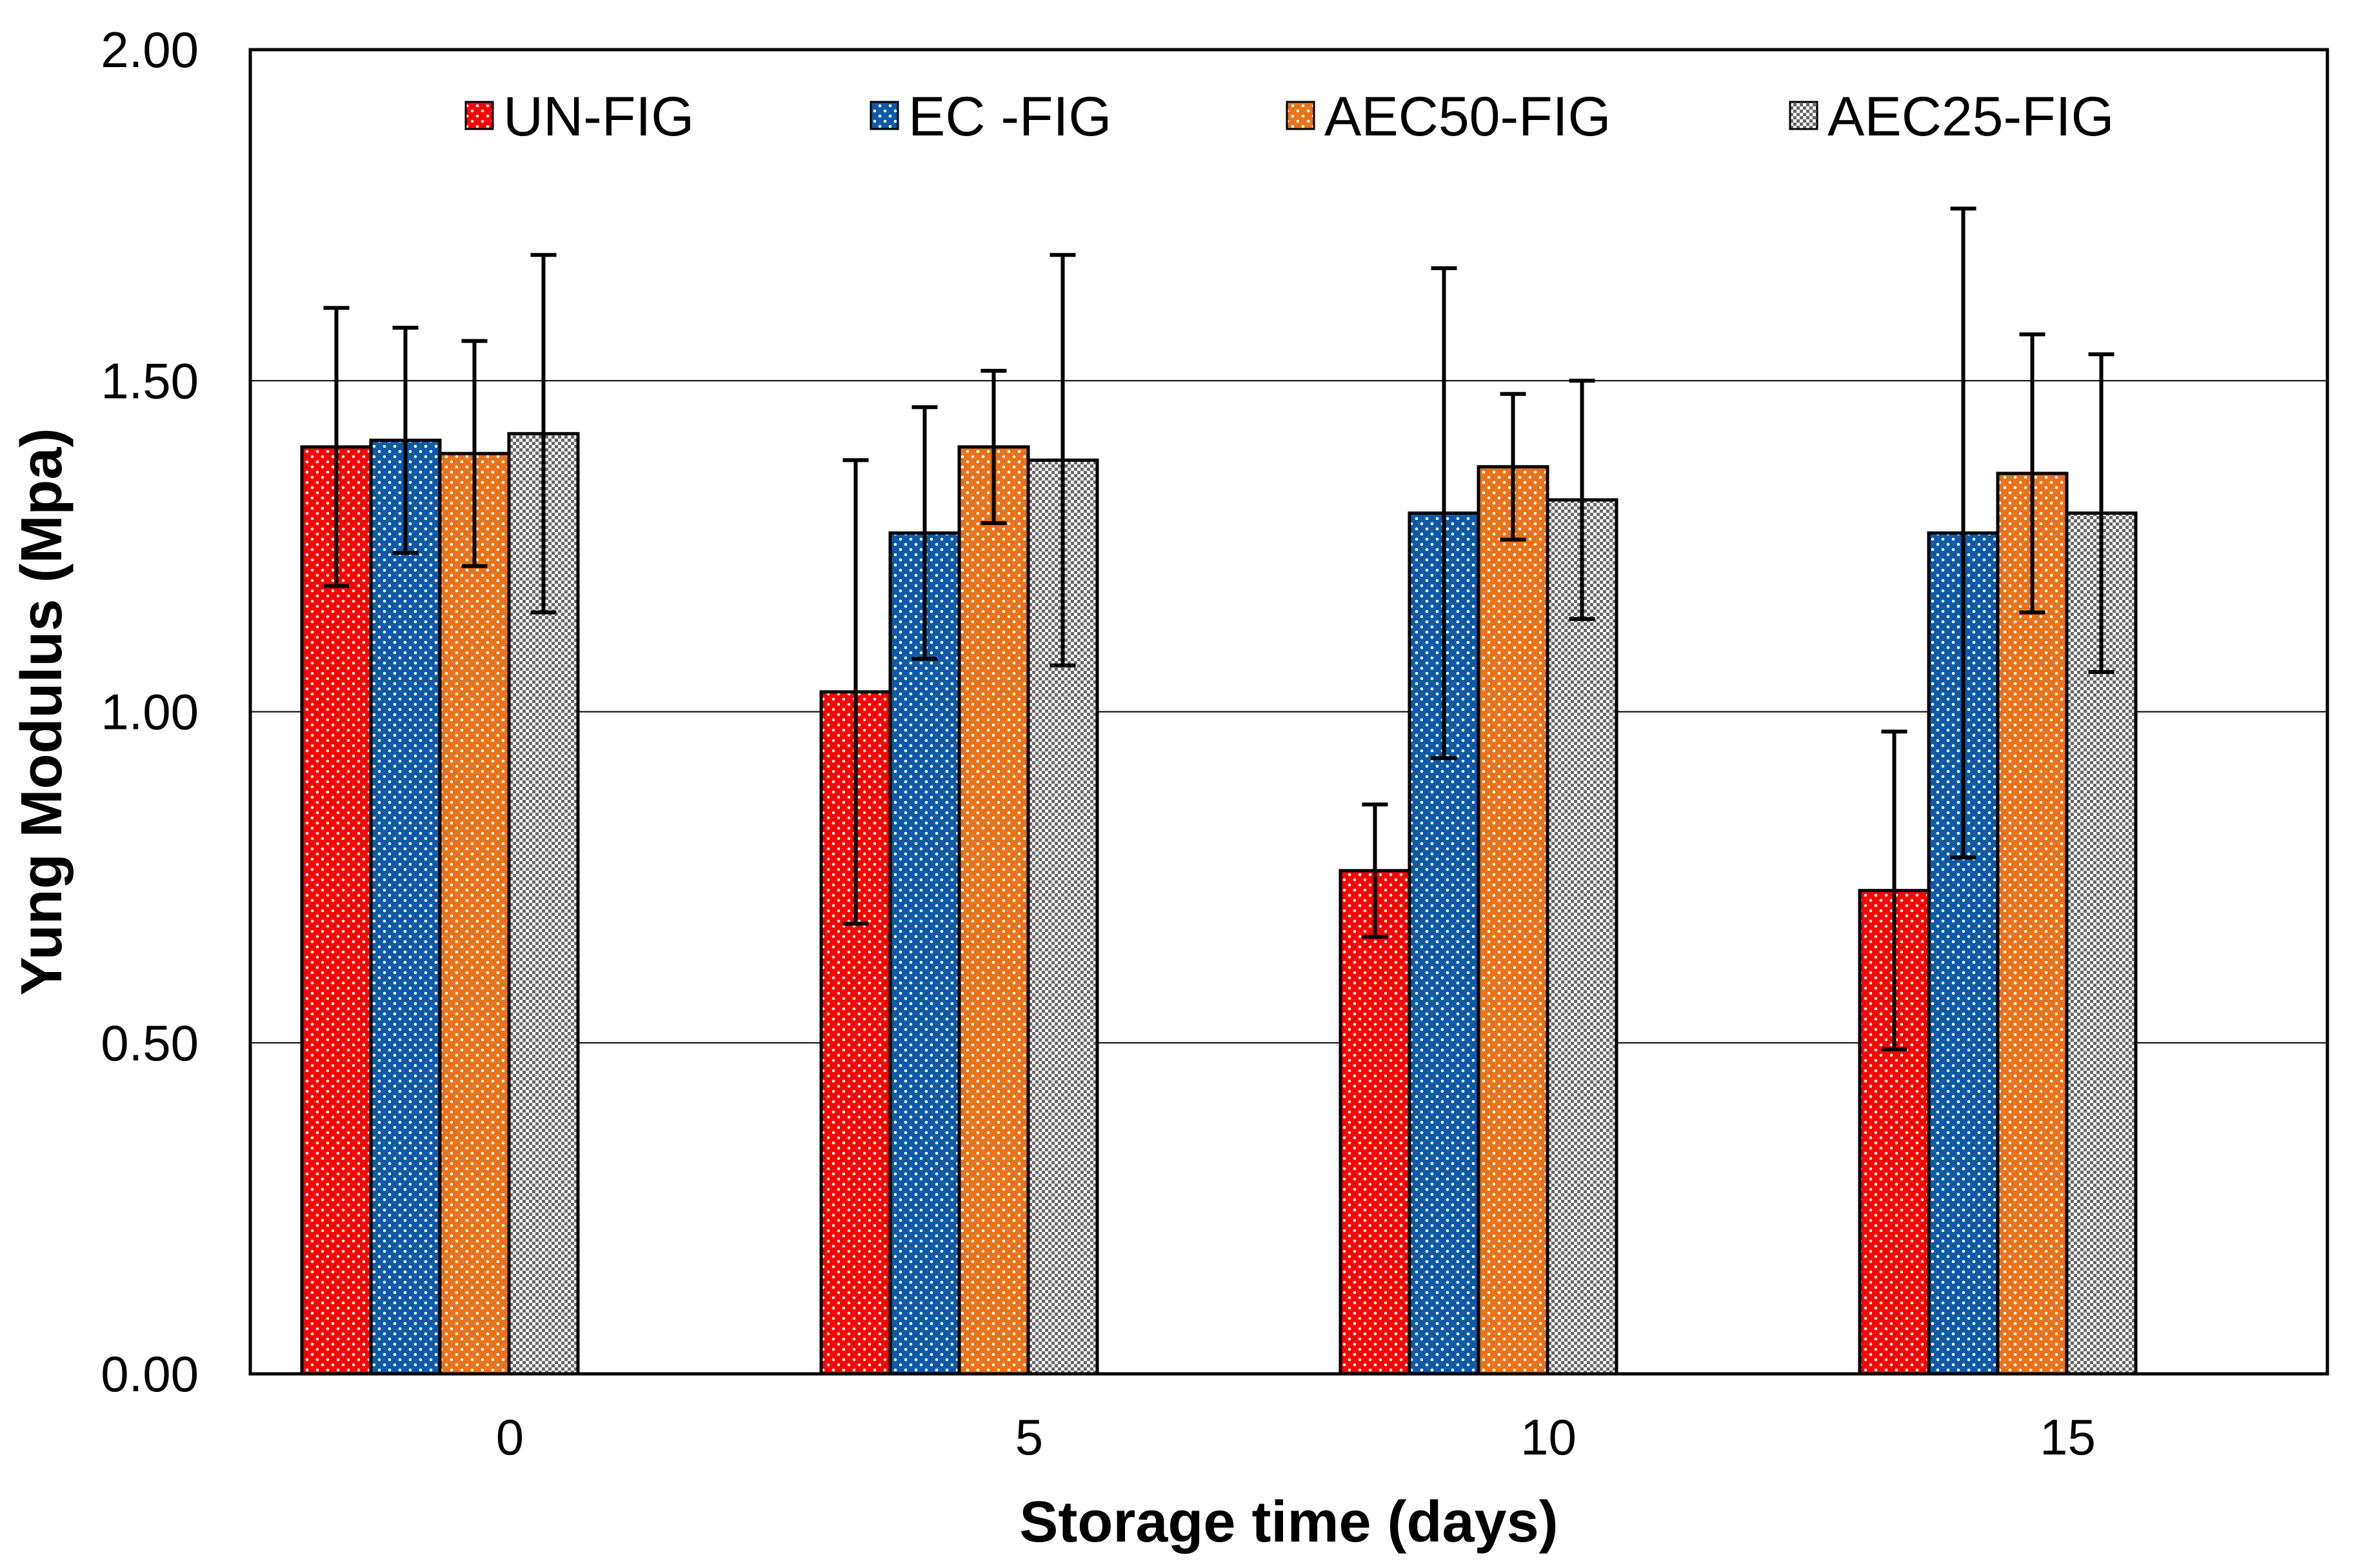 The image size is (2359, 1568). I want to click on legend-label: AEC50-FIG, so click(1467, 117).